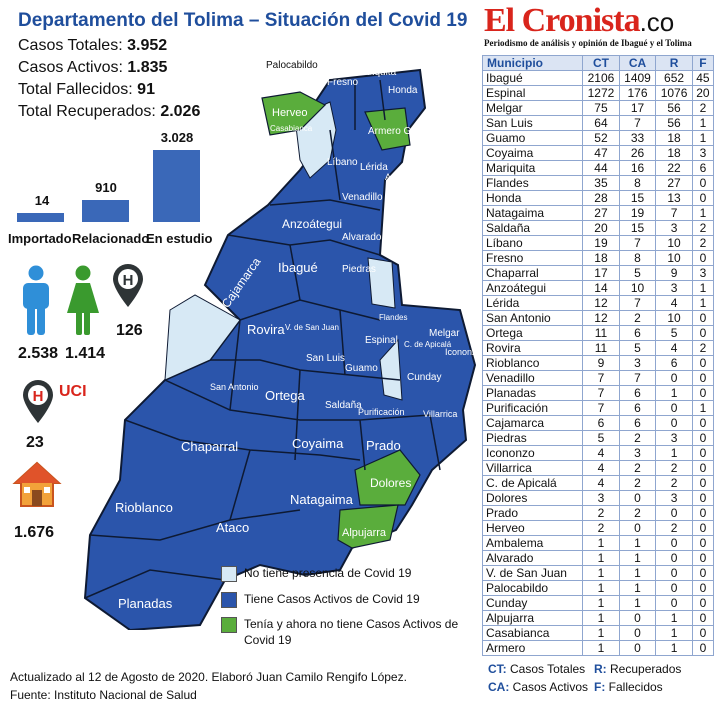  Describe the element at coordinates (362, 197) in the screenshot. I see `map-label-venadillo: Venadillo` at that location.